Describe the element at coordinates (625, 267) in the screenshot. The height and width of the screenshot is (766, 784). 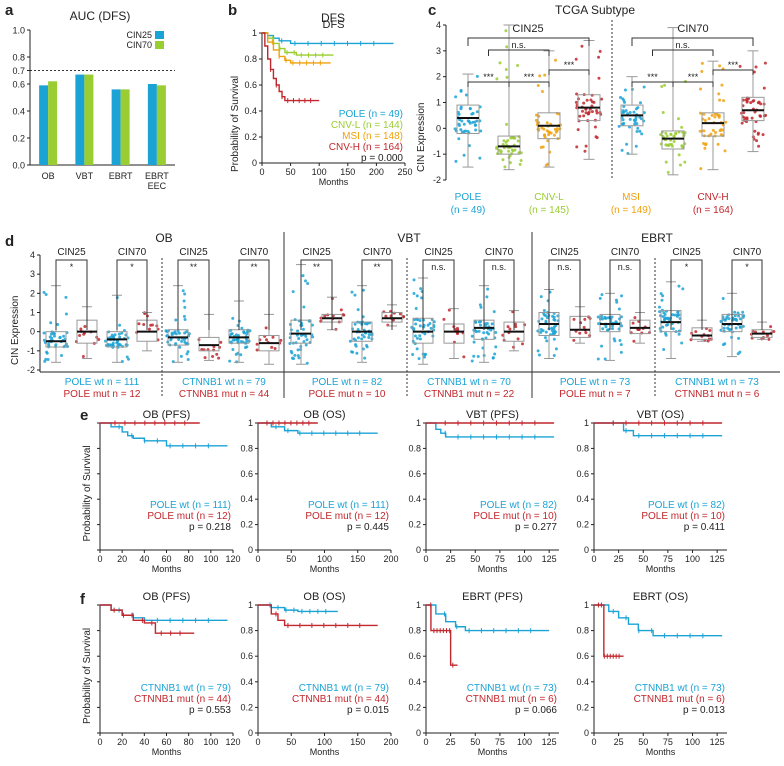
I see `significance-label: n.s.` at that location.